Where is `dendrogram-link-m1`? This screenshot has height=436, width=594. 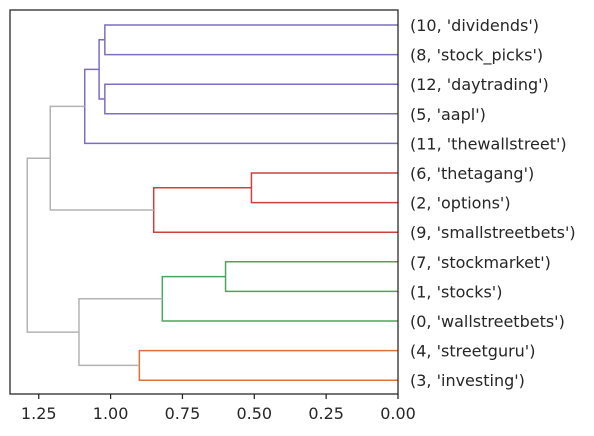 dendrogram-link-m1 is located at coordinates (251, 40).